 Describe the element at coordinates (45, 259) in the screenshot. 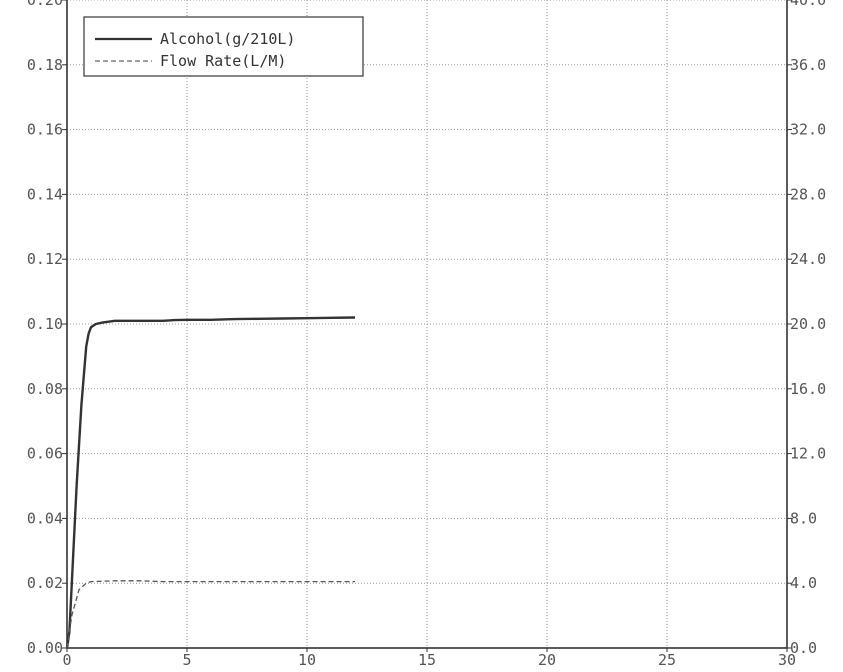

I see `y-left-tick-label: 0.12` at that location.